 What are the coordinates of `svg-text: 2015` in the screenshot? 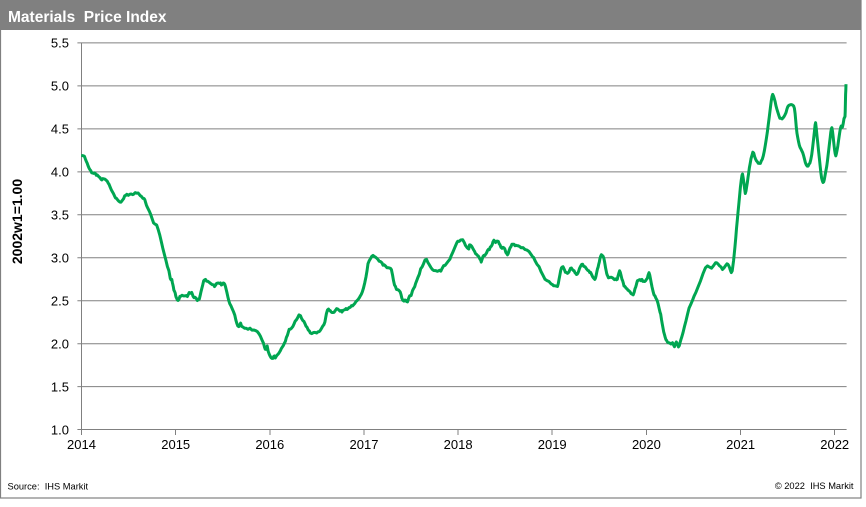 It's located at (175, 444).